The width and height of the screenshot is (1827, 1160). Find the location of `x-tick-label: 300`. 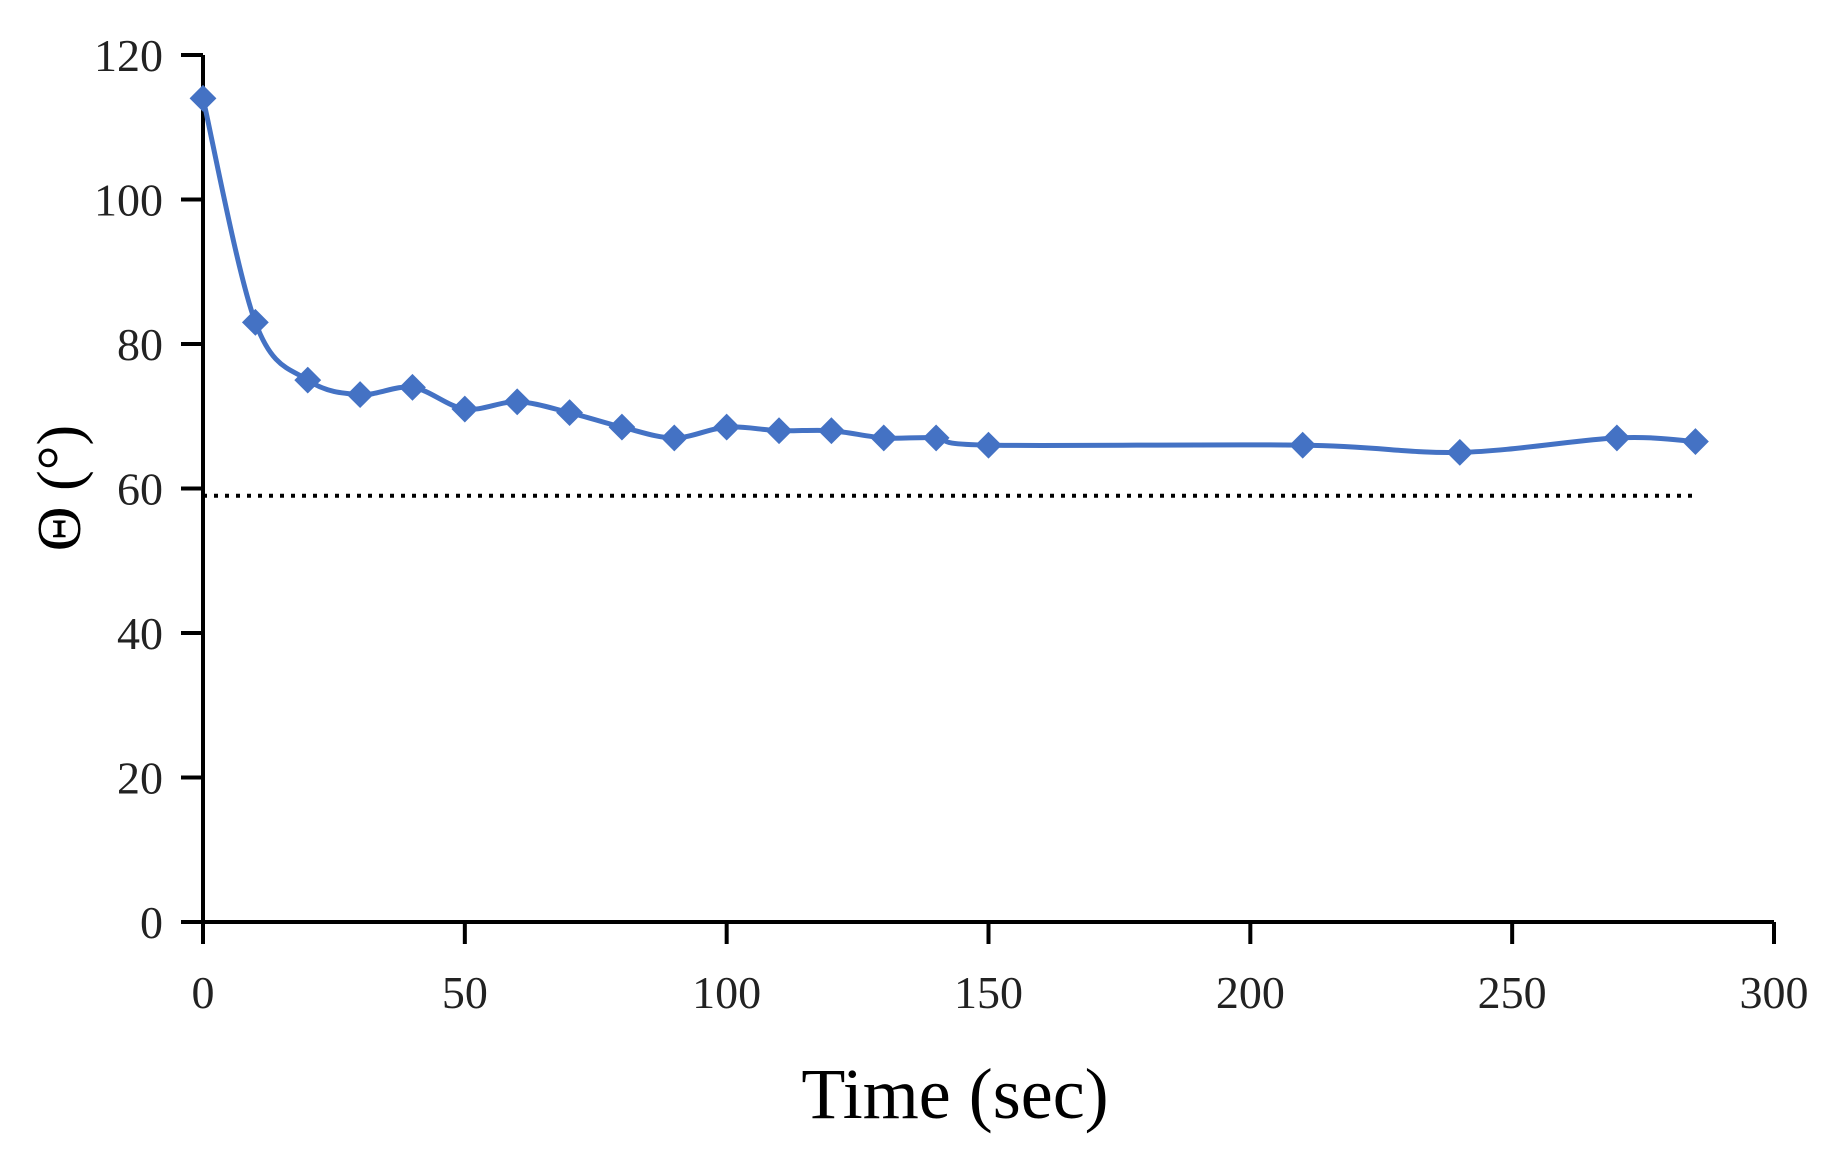

x-tick-label: 300 is located at coordinates (1774, 992).